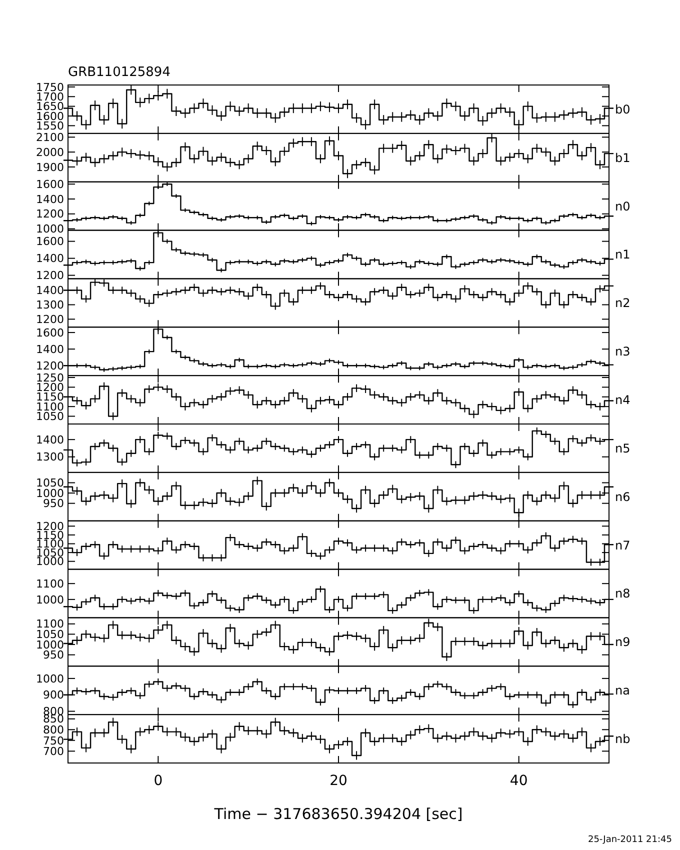  Describe the element at coordinates (338, 814) in the screenshot. I see `x-axis-title: Time − 317683650.394204 [sec]` at that location.